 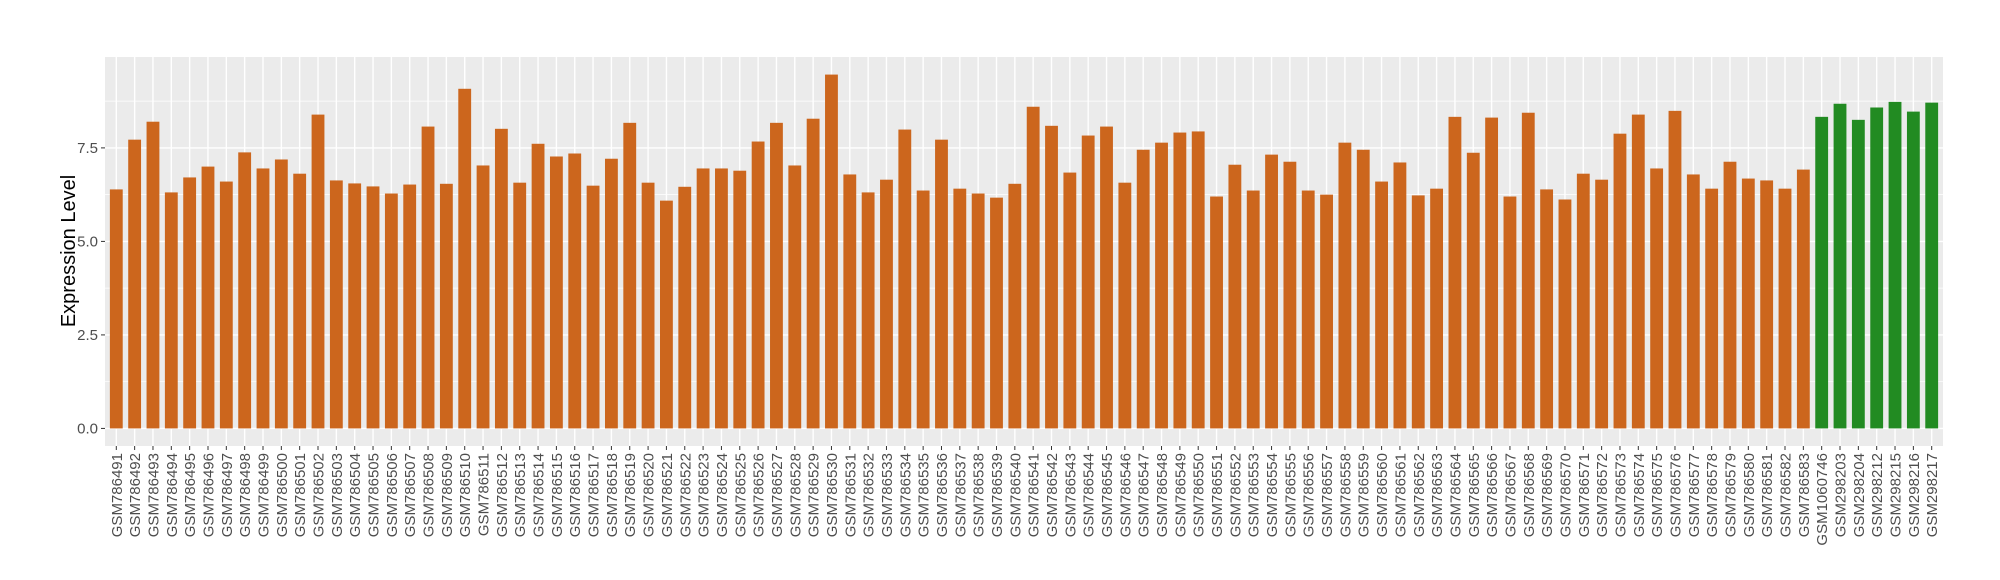 What do you see at coordinates (1015, 495) in the screenshot?
I see `x-tick-label: GSM786540` at bounding box center [1015, 495].